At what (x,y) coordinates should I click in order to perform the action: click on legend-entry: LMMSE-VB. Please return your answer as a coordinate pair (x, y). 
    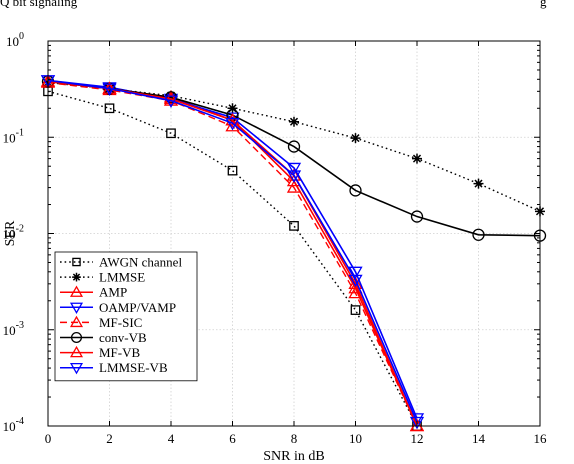
    Looking at the image, I should click on (114, 367).